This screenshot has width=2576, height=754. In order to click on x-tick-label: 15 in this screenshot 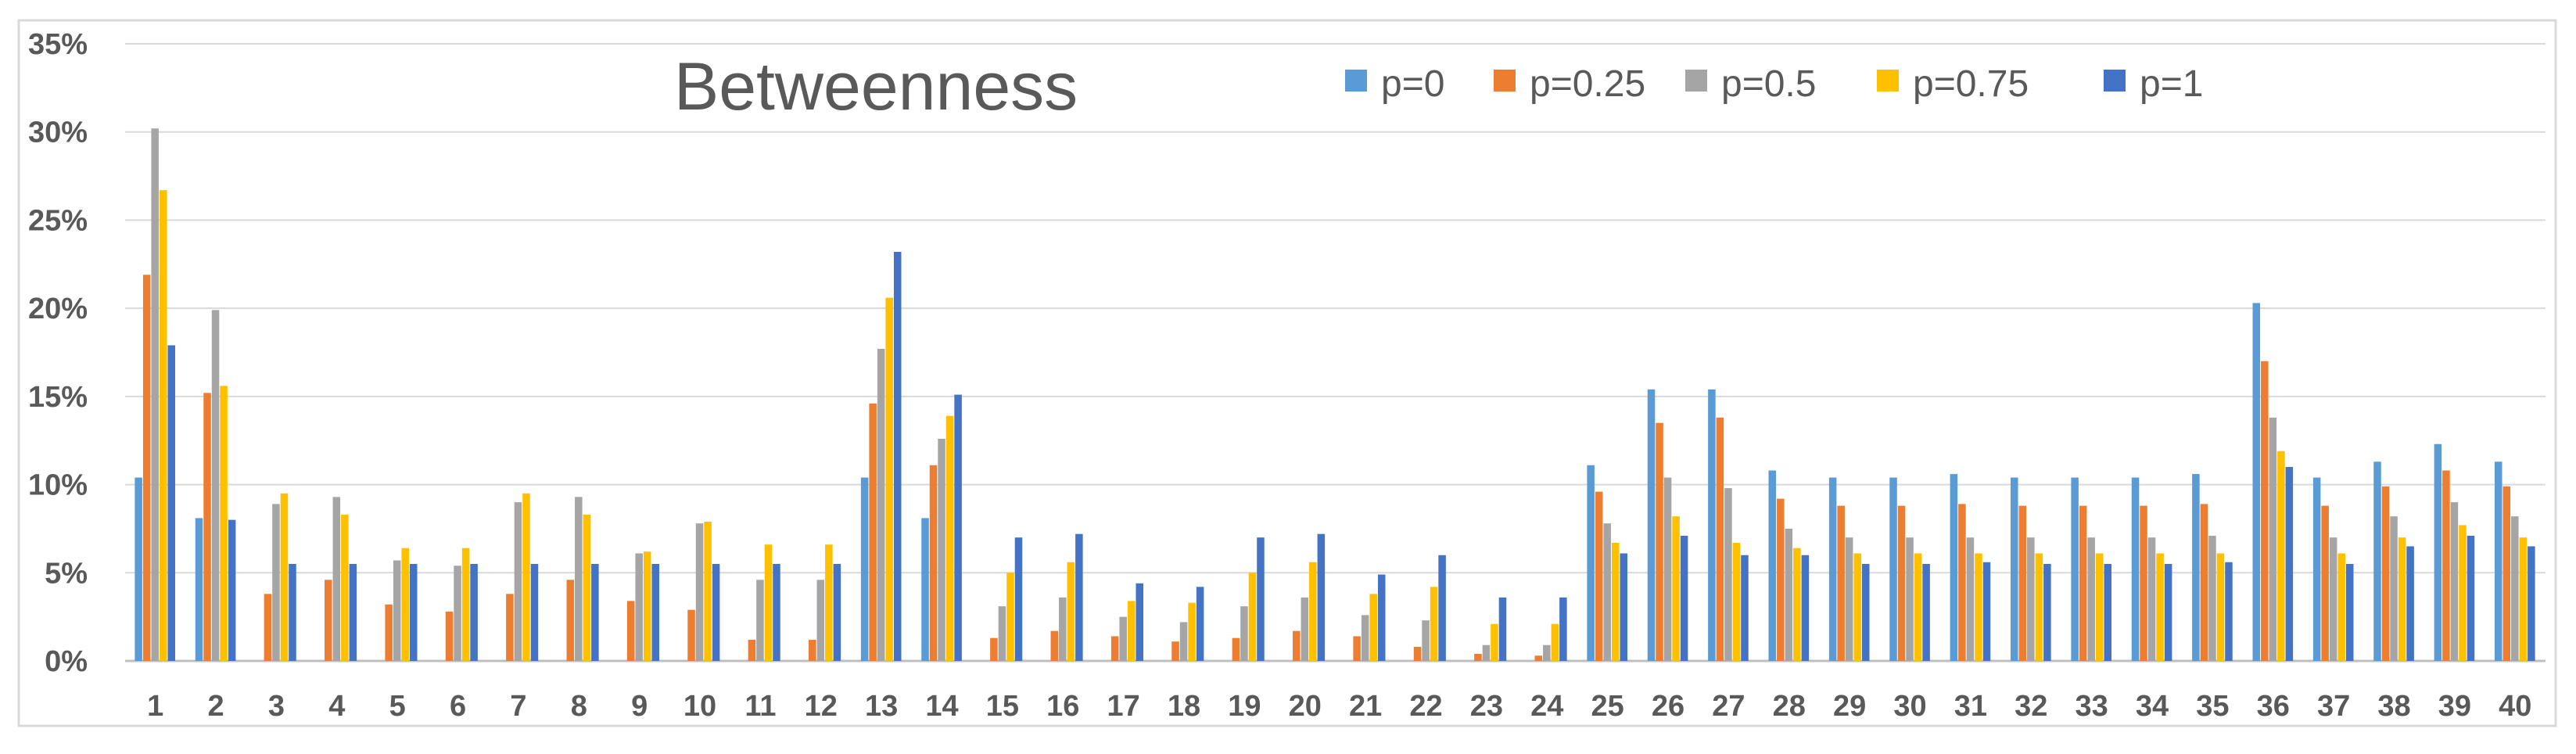, I will do `click(1003, 706)`.